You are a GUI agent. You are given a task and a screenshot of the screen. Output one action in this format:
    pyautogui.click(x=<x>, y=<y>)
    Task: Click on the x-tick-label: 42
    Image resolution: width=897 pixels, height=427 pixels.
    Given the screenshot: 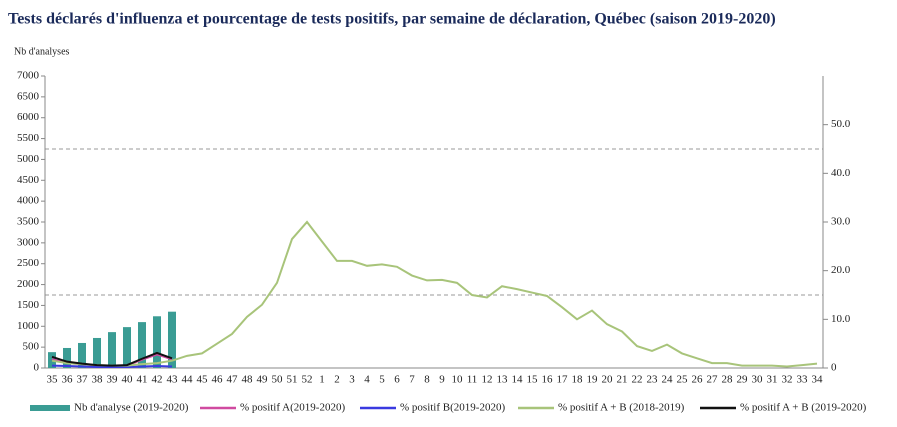 What is the action you would take?
    pyautogui.click(x=157, y=380)
    